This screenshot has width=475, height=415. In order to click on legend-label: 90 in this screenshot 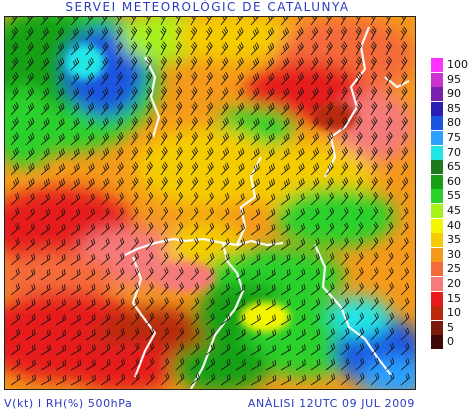, I will do `click(454, 94)`.